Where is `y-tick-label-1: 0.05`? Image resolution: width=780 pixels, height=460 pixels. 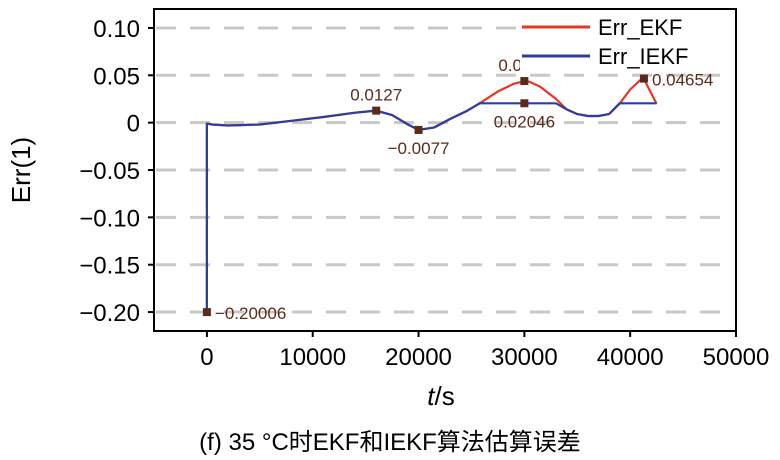
y-tick-label-1: 0.05 is located at coordinates (116, 76).